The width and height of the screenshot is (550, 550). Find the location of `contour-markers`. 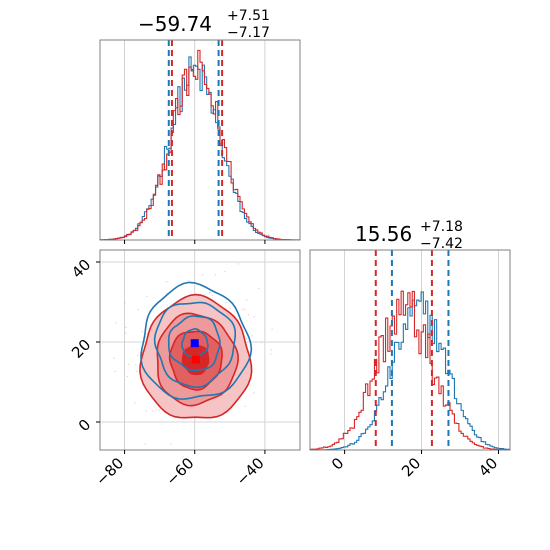

contour-markers is located at coordinates (195, 351).